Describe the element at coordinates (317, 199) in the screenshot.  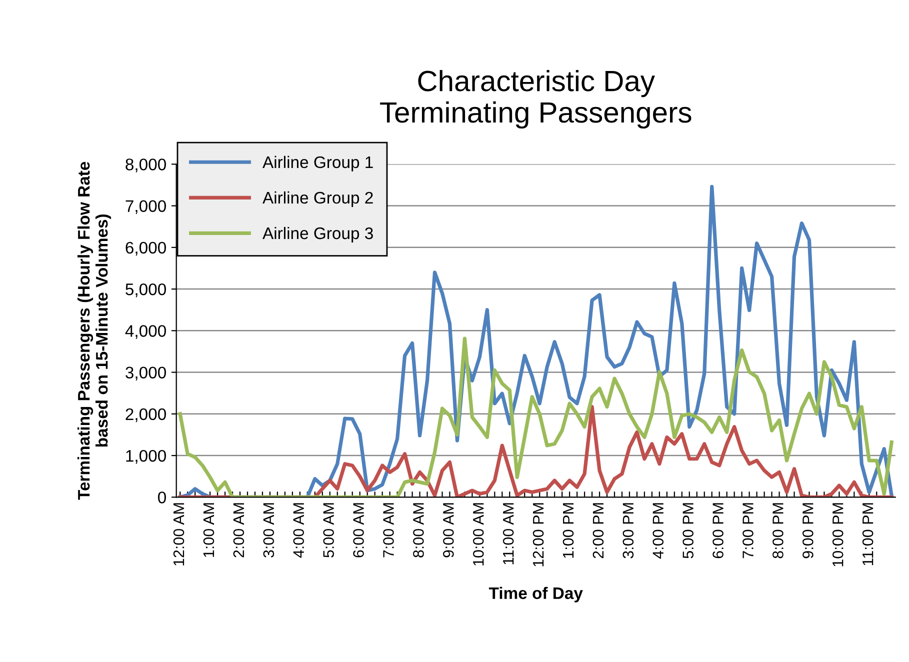
I see `legend-label: Airline Group 2` at that location.